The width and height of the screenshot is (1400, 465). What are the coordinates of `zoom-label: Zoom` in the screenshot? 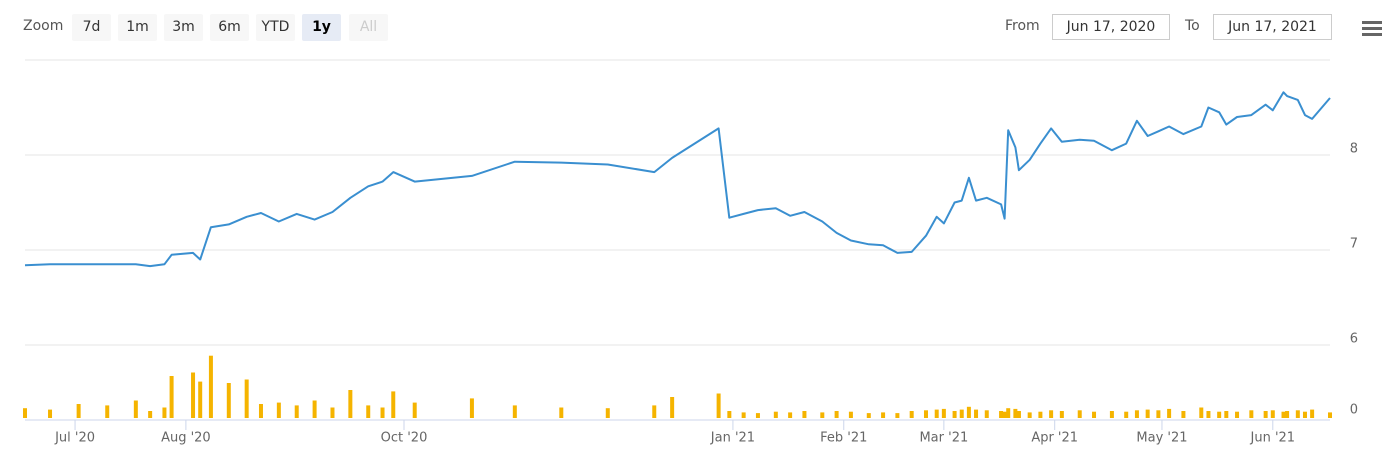 It's located at (43, 26).